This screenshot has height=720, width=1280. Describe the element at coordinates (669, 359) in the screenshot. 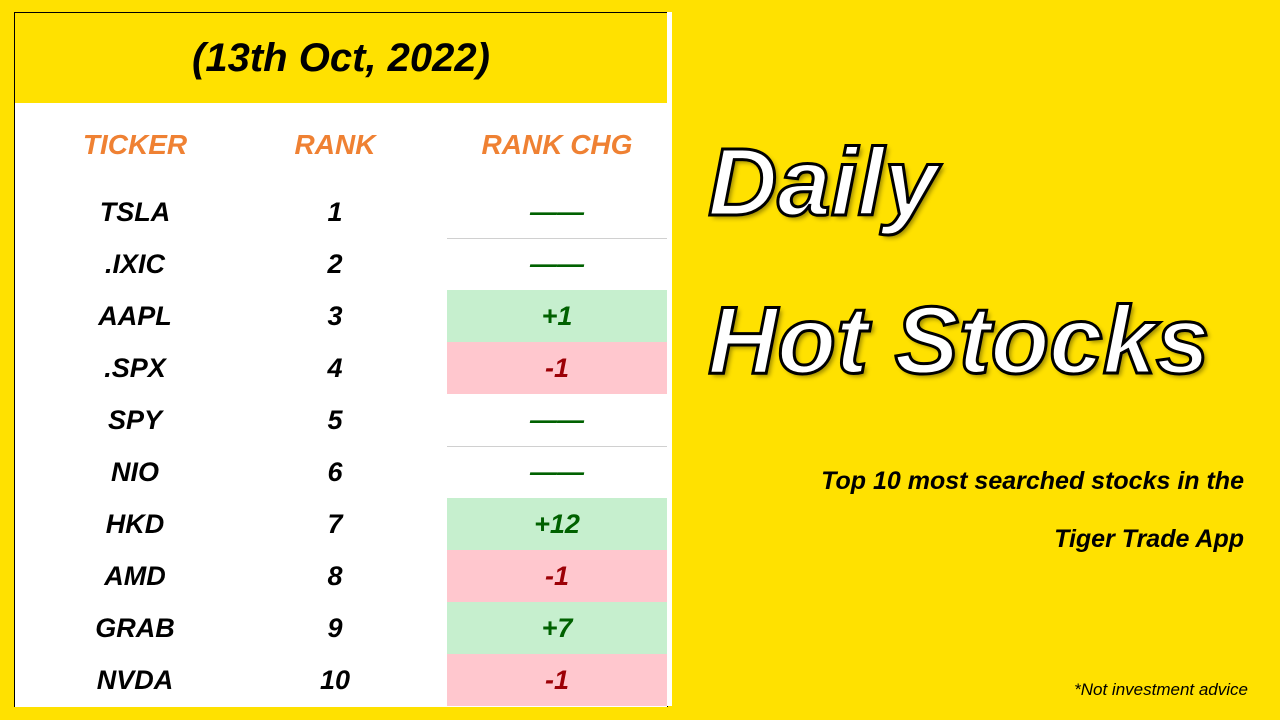

I see `table-edge` at that location.